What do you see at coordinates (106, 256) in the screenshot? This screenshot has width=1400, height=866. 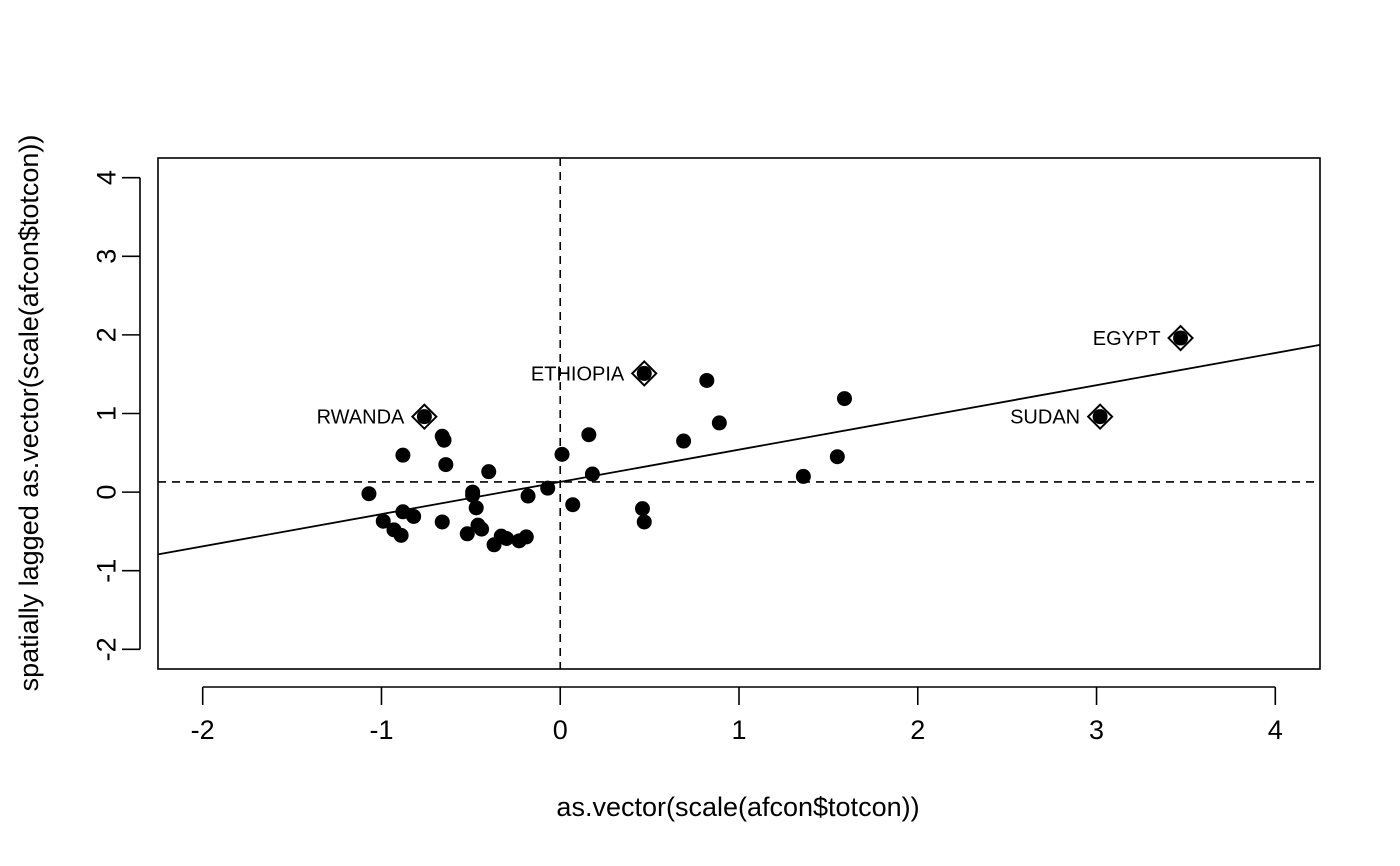 I see `y-tick-label: 3` at bounding box center [106, 256].